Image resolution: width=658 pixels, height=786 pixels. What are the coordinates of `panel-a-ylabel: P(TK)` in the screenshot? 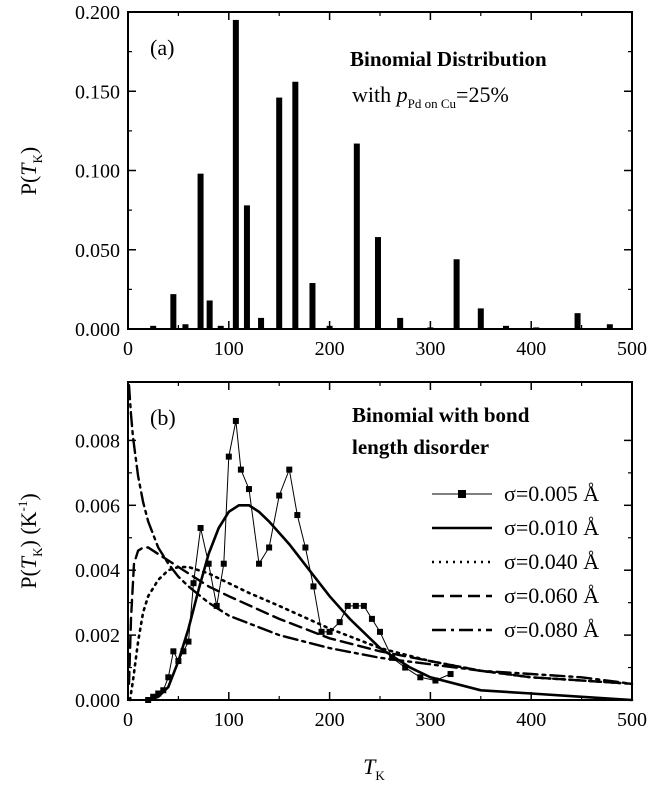 It's located at (30, 171).